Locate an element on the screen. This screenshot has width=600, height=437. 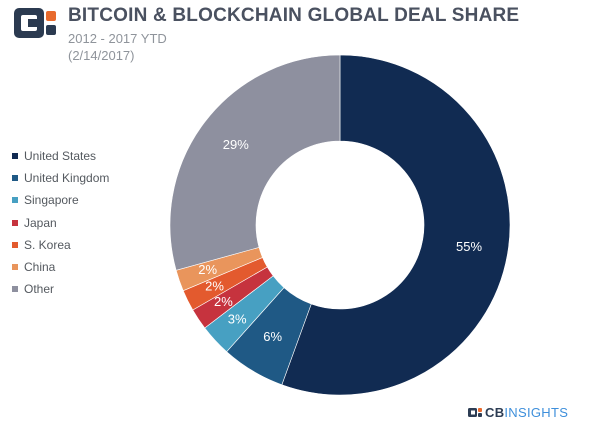
legend-item: Japan is located at coordinates (60, 223).